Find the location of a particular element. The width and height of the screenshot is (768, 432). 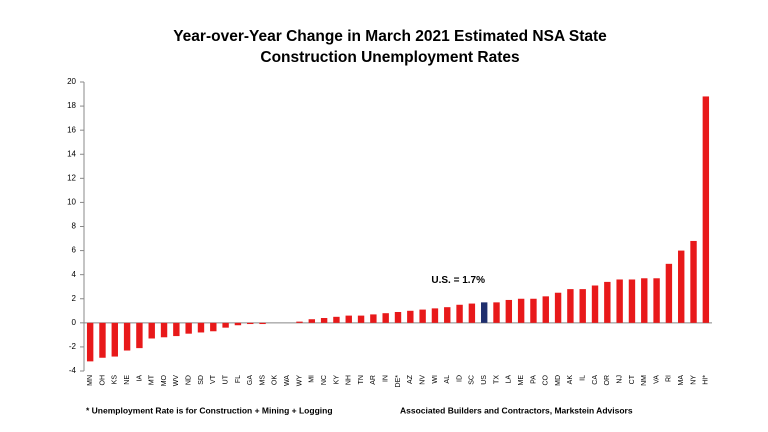

x-tick-label: MN is located at coordinates (90, 380).